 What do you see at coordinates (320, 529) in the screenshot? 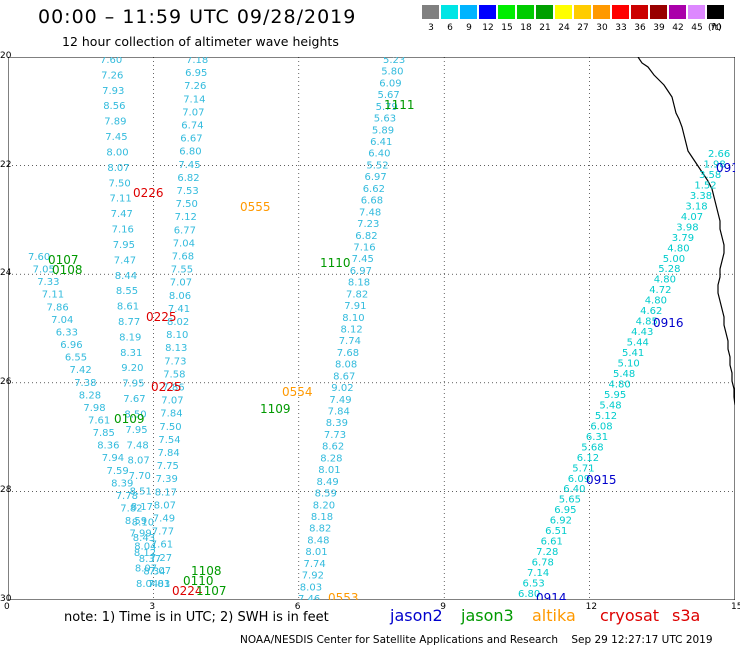
I see `wave-height-value: 8.82` at bounding box center [320, 529].